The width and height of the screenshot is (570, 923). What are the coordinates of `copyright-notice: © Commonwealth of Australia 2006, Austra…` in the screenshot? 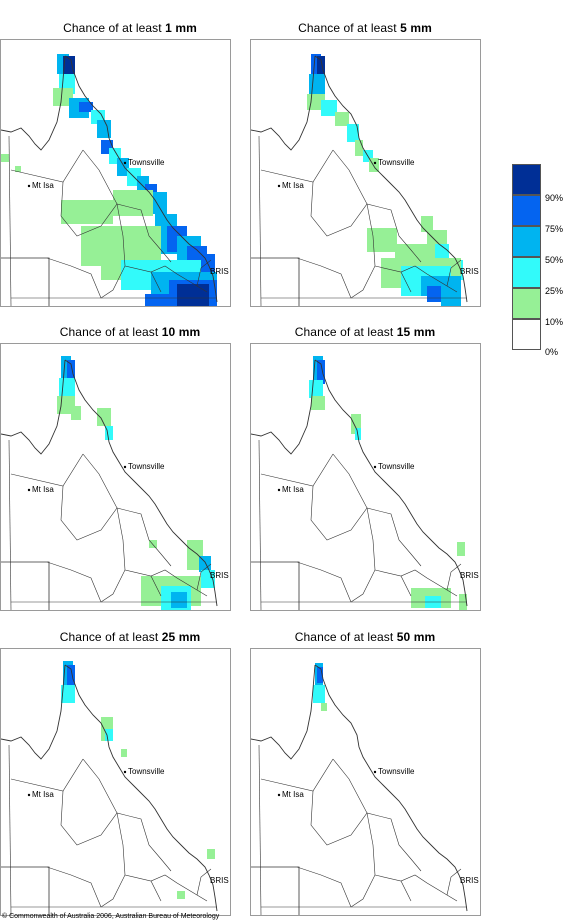 It's located at (111, 916).